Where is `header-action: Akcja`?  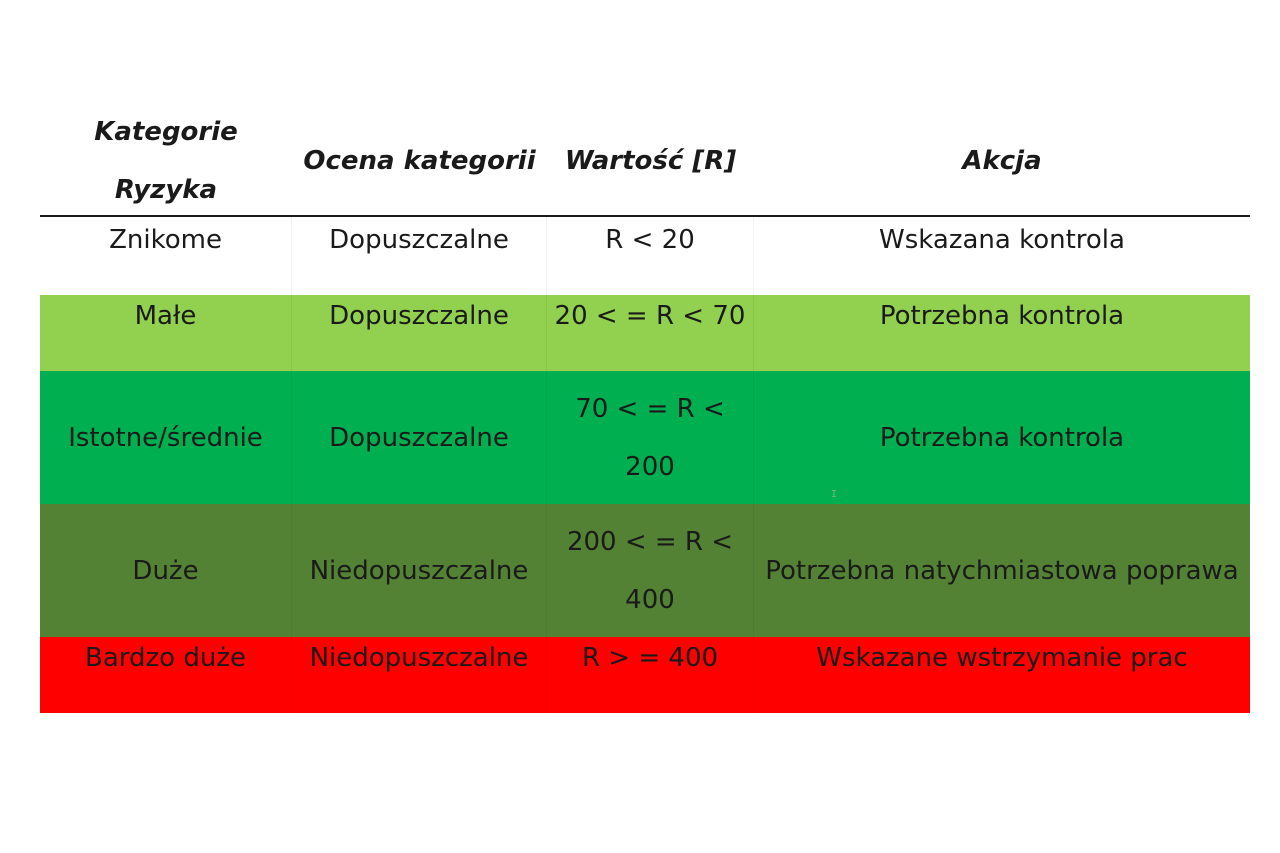 header-action: Akcja is located at coordinates (1002, 161).